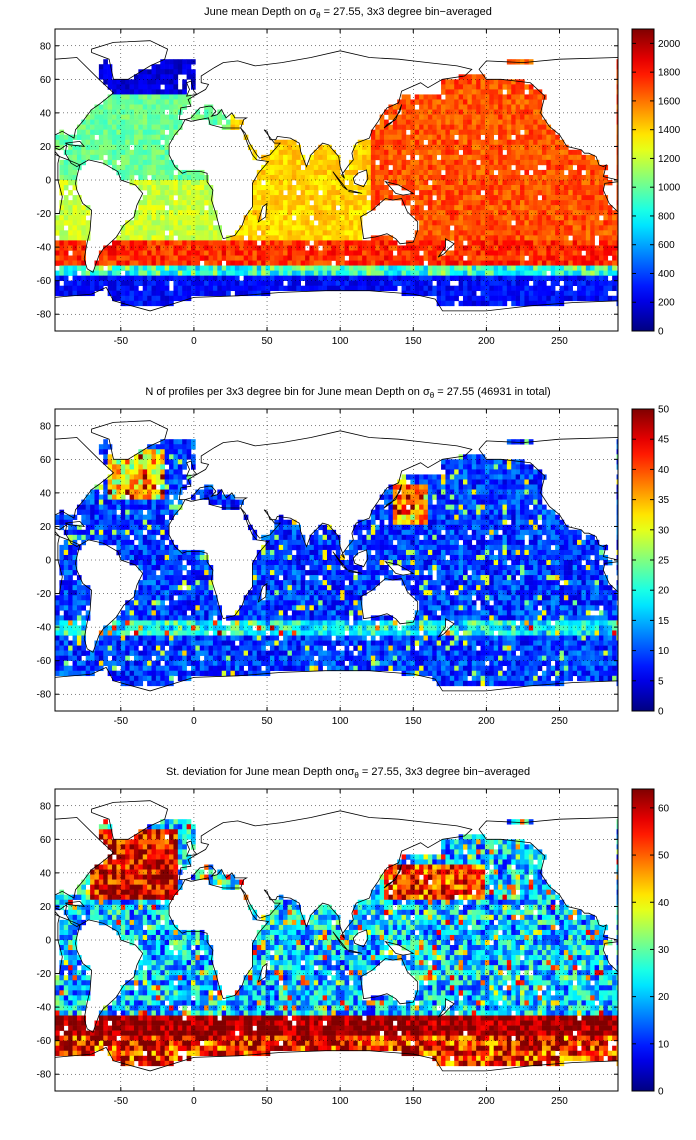  What do you see at coordinates (666, 274) in the screenshot?
I see `colorbar-tick-label: 400` at bounding box center [666, 274].